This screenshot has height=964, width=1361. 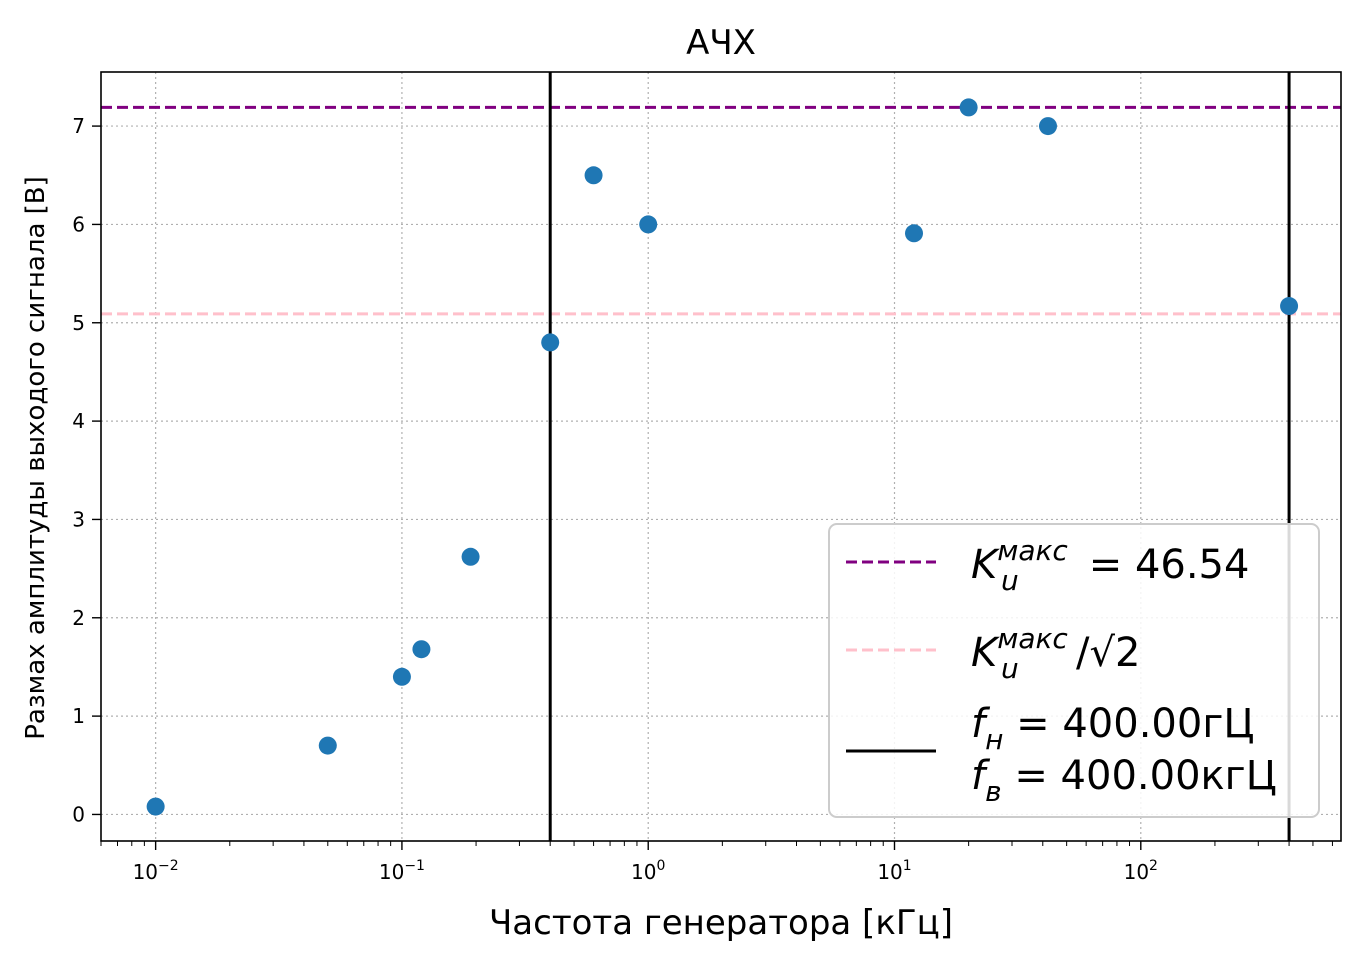 I want to click on x-axis-label: Частота генератора [кГц], so click(x=721, y=923).